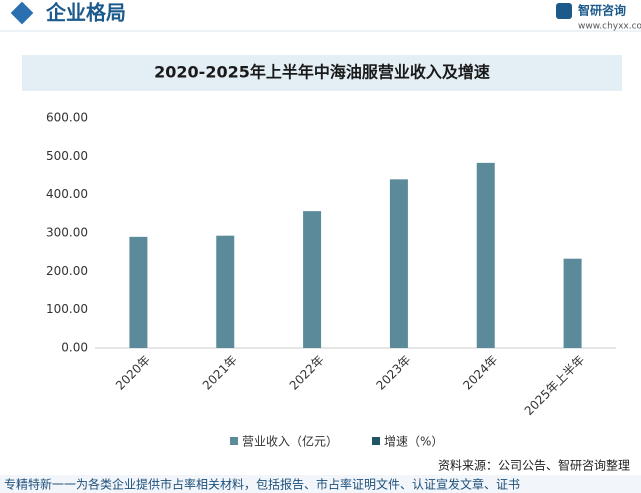 The height and width of the screenshot is (493, 641). Describe the element at coordinates (85, 13) in the screenshot. I see `header-title: 企业格局` at that location.